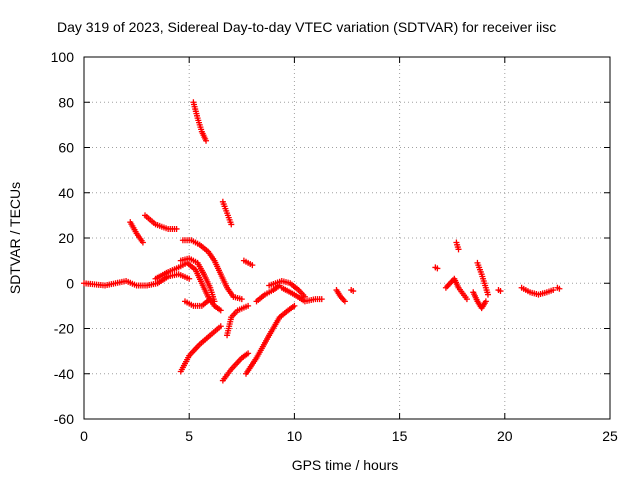 This screenshot has width=640, height=480. Describe the element at coordinates (63, 57) in the screenshot. I see `y-tick-label: 100` at that location.